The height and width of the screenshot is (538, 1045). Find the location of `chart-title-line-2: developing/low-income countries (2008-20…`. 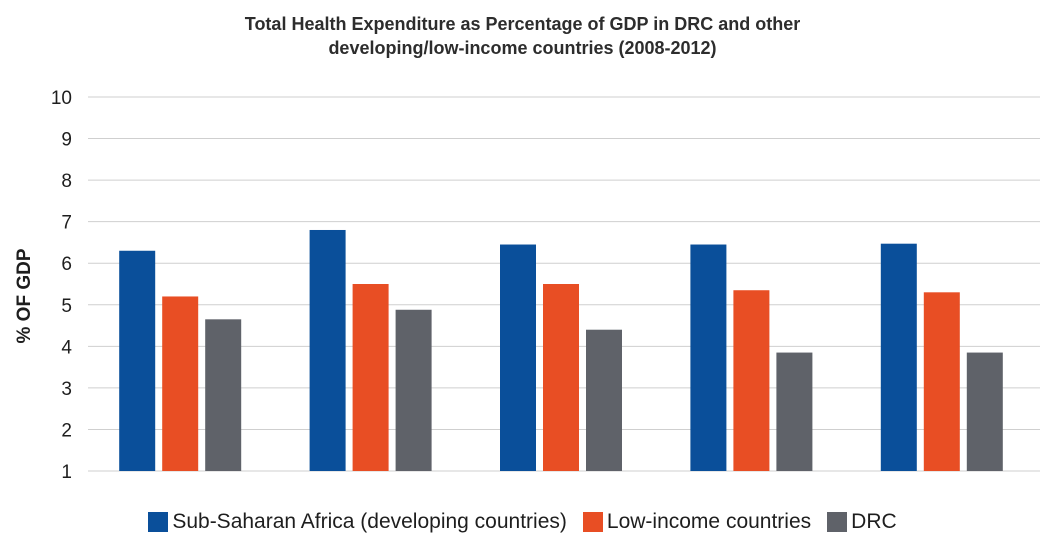

chart-title-line-2: developing/low-income countries (2008-20… is located at coordinates (522, 48).